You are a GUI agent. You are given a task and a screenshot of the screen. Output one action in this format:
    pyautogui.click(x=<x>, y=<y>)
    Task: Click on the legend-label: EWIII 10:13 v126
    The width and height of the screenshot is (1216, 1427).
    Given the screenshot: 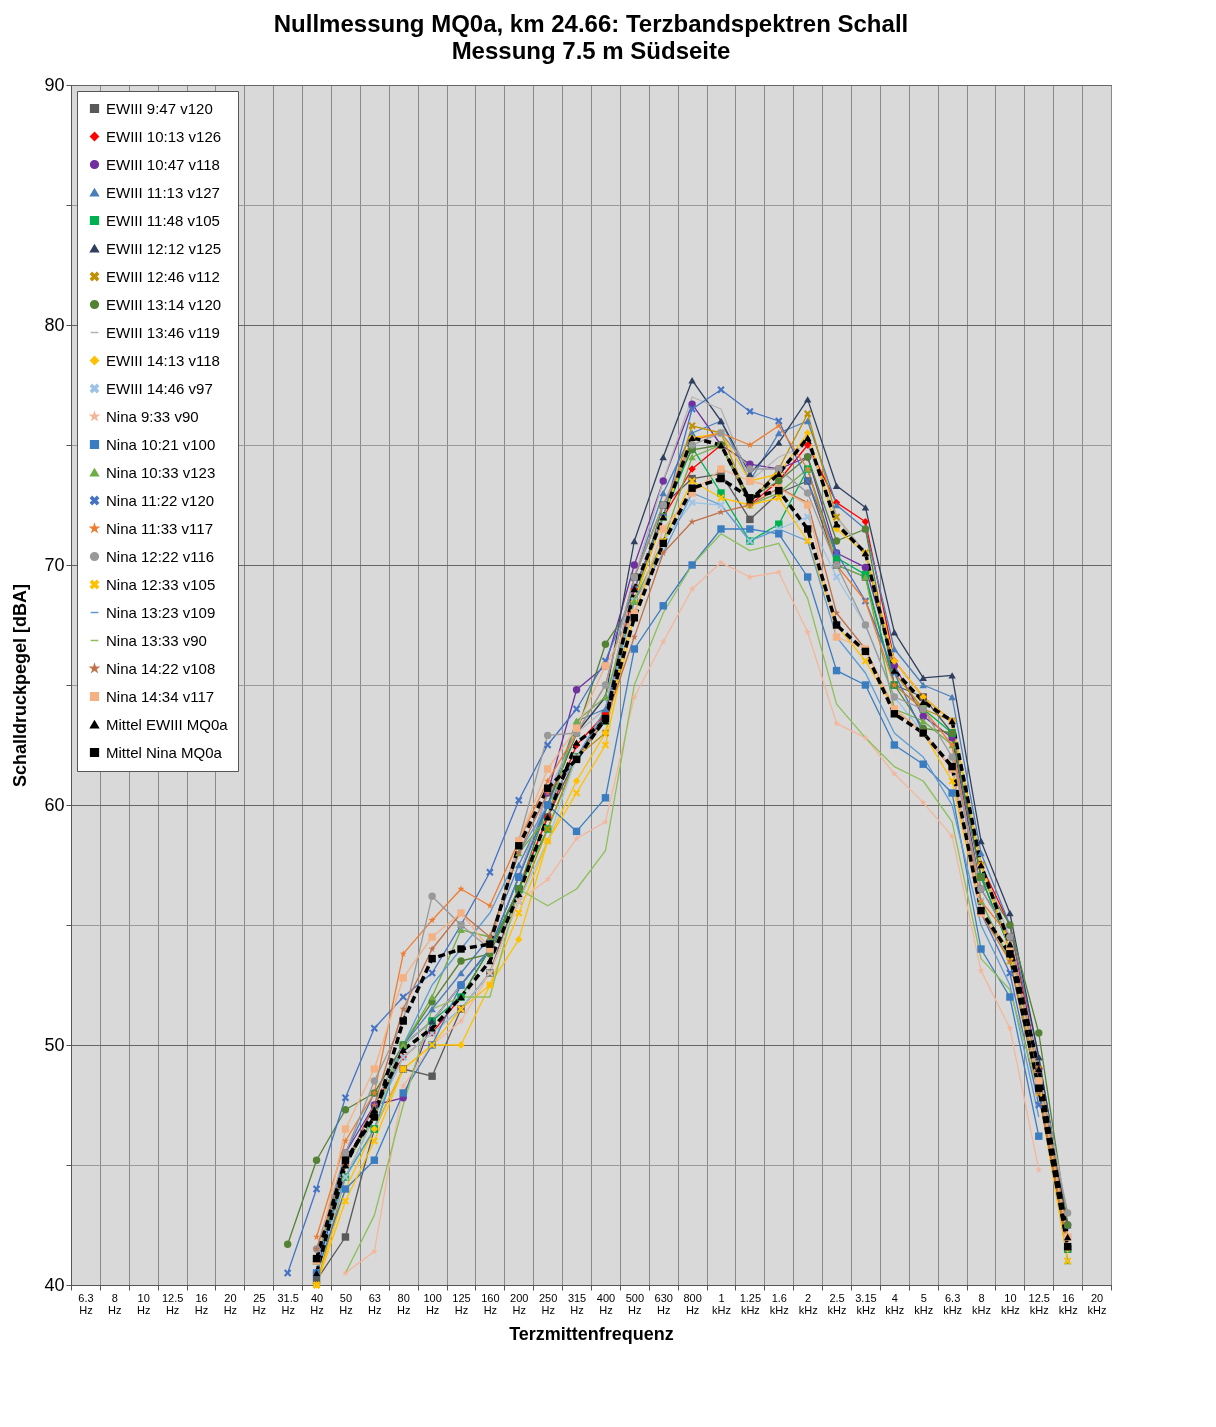 What is the action you would take?
    pyautogui.click(x=164, y=136)
    